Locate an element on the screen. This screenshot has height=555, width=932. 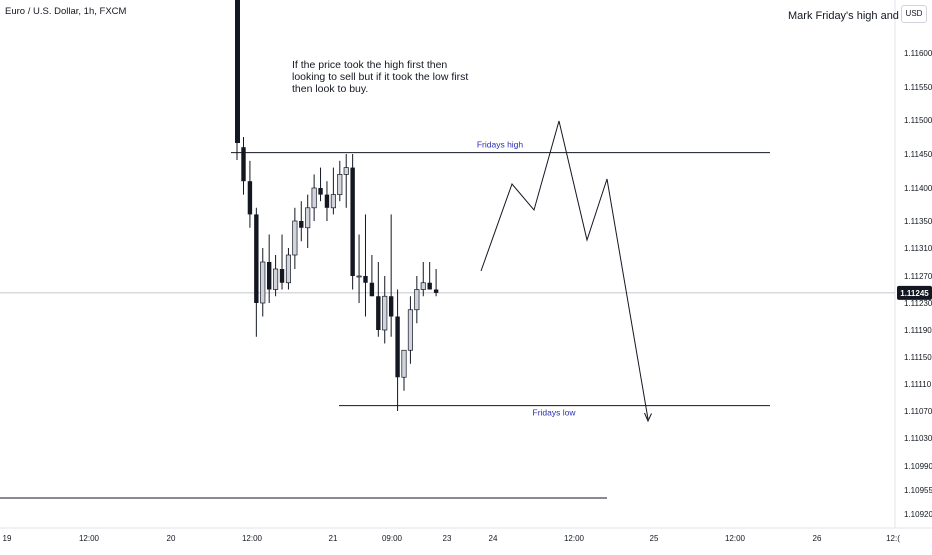
time-tick-label: 19 is located at coordinates (7, 538).